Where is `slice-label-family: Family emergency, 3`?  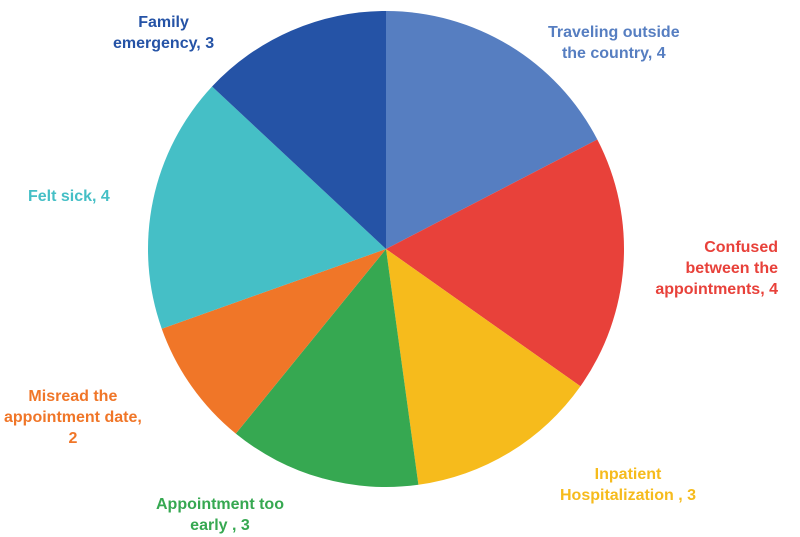 slice-label-family: Family emergency, 3 is located at coordinates (164, 33).